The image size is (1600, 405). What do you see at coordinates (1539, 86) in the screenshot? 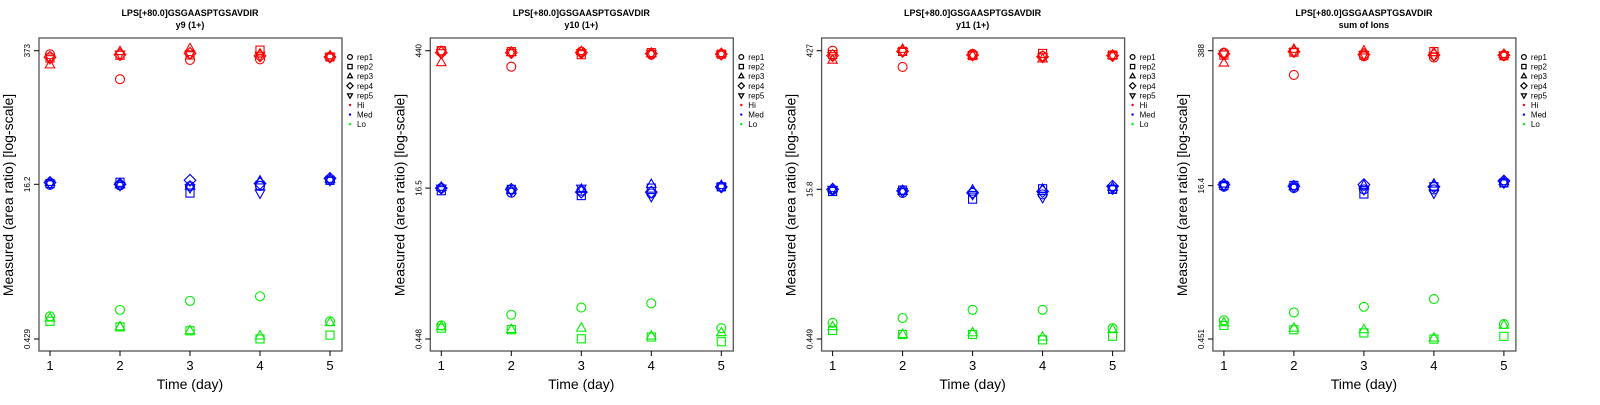
I see `legend-rep4-label: rep4` at bounding box center [1539, 86].